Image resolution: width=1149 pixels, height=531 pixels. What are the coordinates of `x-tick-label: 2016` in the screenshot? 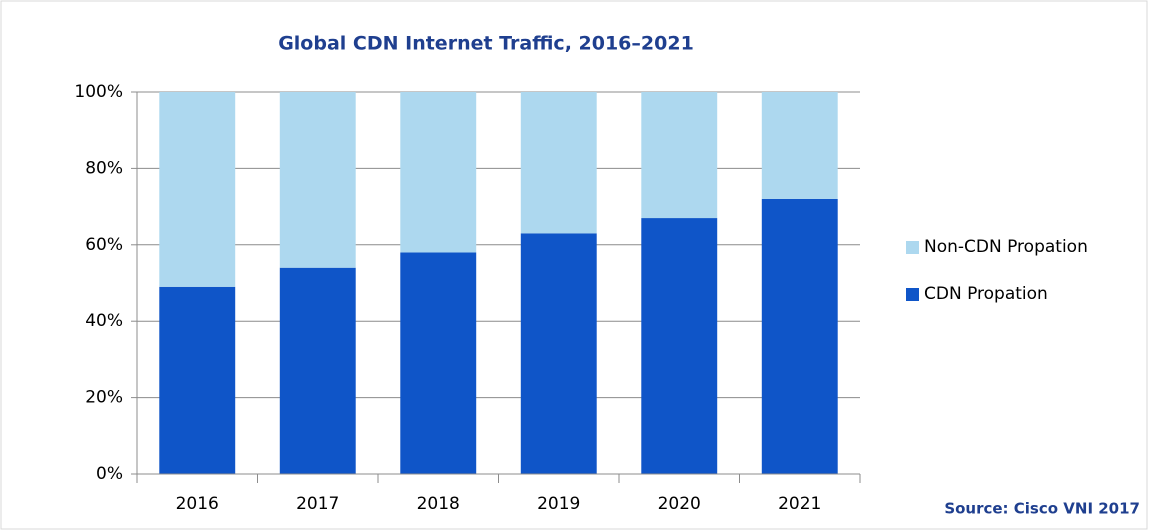 It's located at (197, 504).